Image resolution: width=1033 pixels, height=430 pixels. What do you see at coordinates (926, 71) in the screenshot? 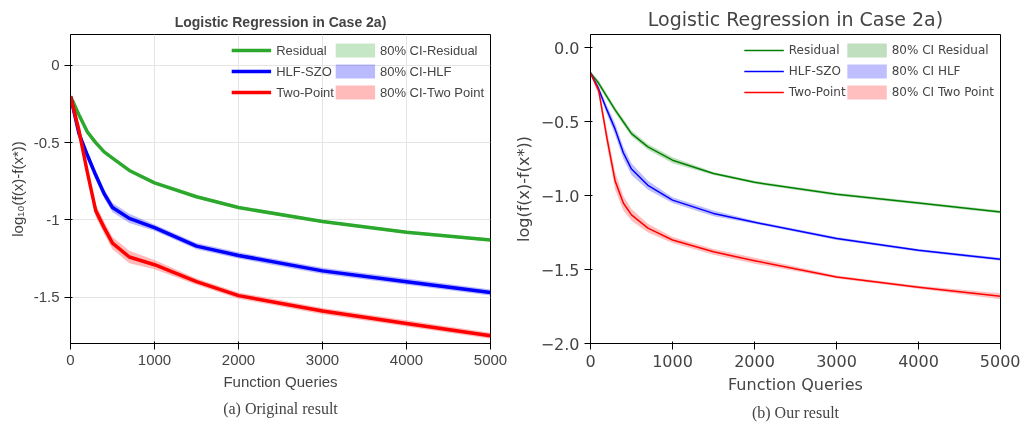
I see `annotation: 80% CI HLF` at bounding box center [926, 71].